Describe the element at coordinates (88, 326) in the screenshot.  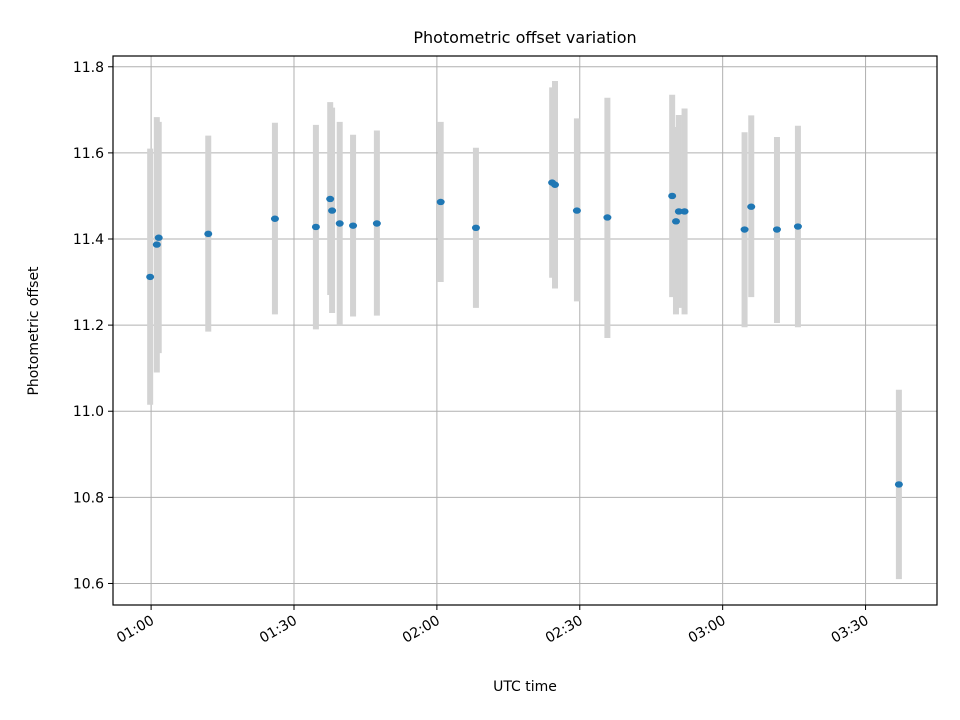
I see `y-tick-label: 11.2` at that location.